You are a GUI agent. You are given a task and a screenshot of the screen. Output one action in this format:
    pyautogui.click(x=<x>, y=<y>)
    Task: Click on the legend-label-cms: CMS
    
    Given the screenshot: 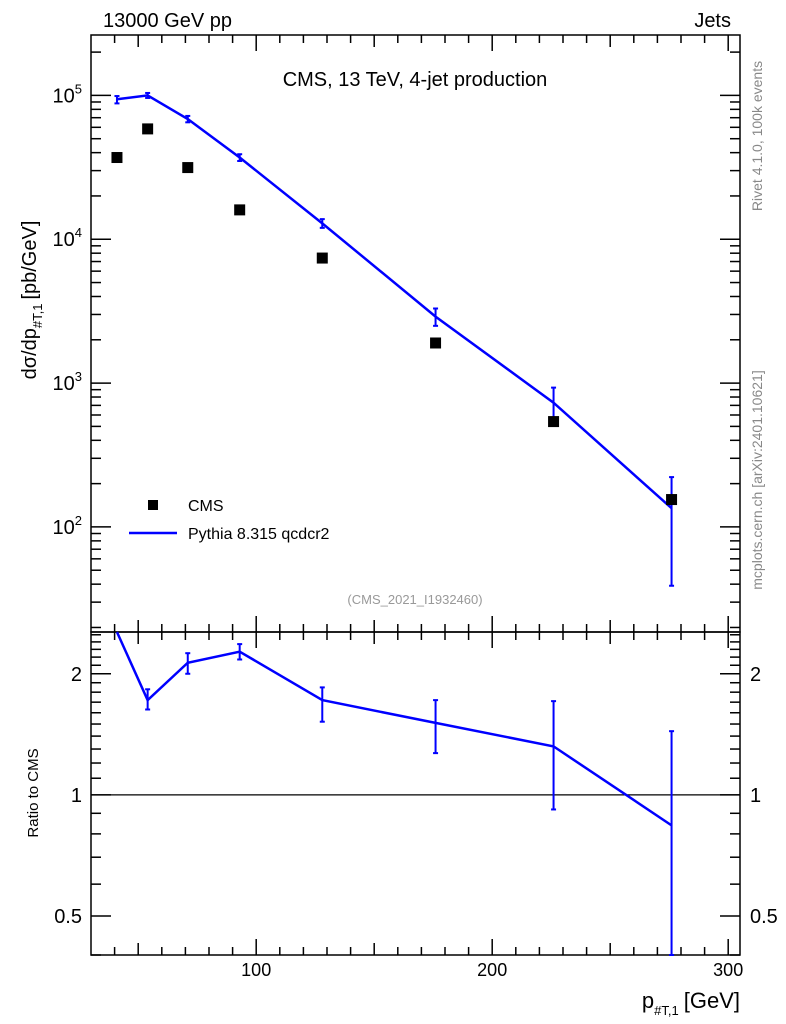 What is the action you would take?
    pyautogui.click(x=206, y=506)
    